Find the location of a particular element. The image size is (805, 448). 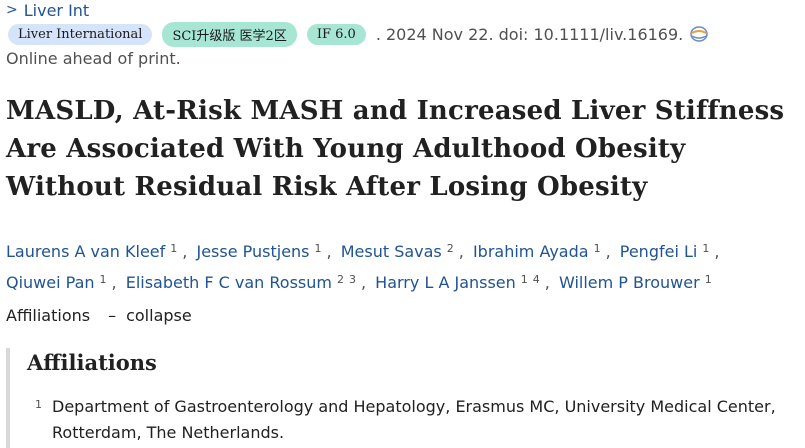

author-link: Ibrahim Ayada is located at coordinates (530, 251).